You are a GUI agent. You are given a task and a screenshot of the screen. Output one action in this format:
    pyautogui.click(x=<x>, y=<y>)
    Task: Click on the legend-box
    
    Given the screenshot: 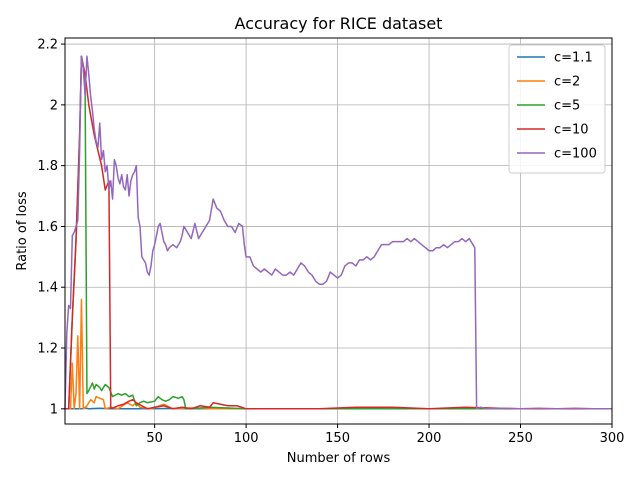 What is the action you would take?
    pyautogui.click(x=557, y=109)
    